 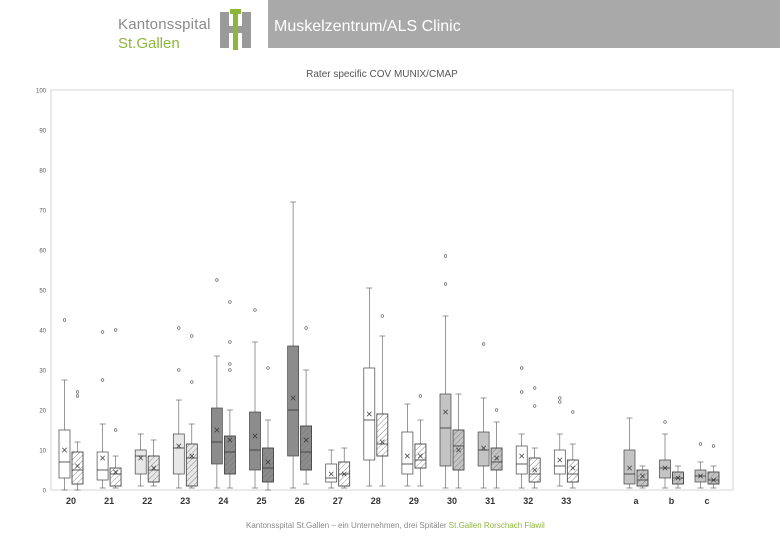 I want to click on hospital-logo-mark-icon, so click(x=235, y=29).